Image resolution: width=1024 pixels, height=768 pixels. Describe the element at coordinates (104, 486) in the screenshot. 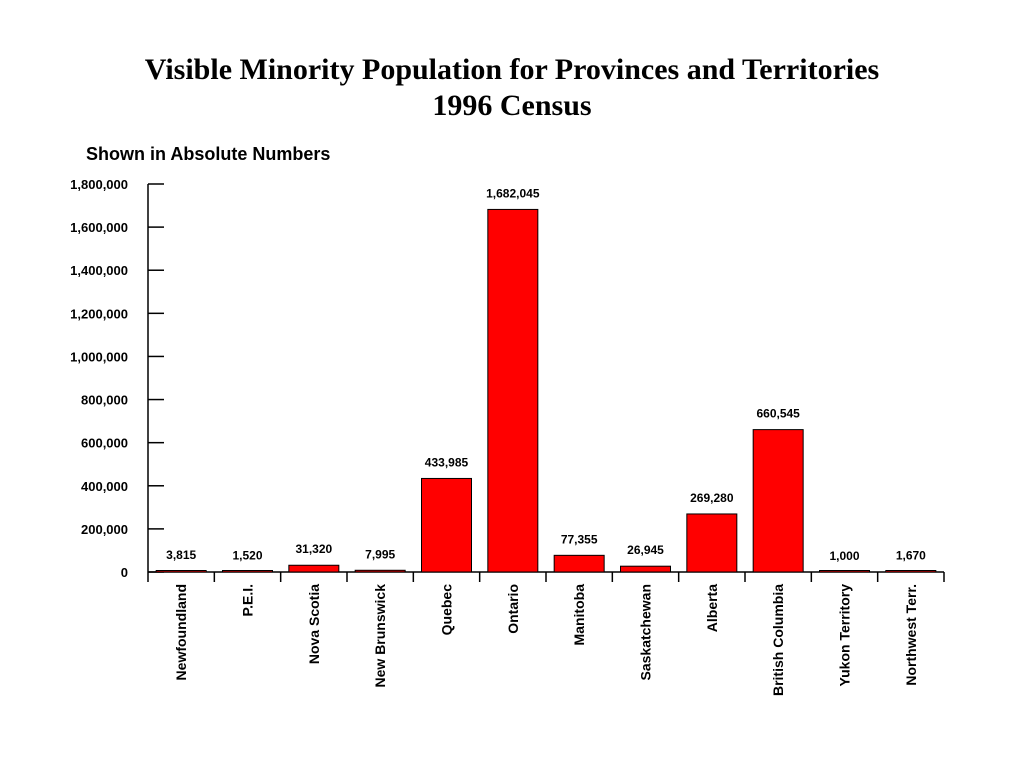

I see `y-tick-label: 400,000` at that location.